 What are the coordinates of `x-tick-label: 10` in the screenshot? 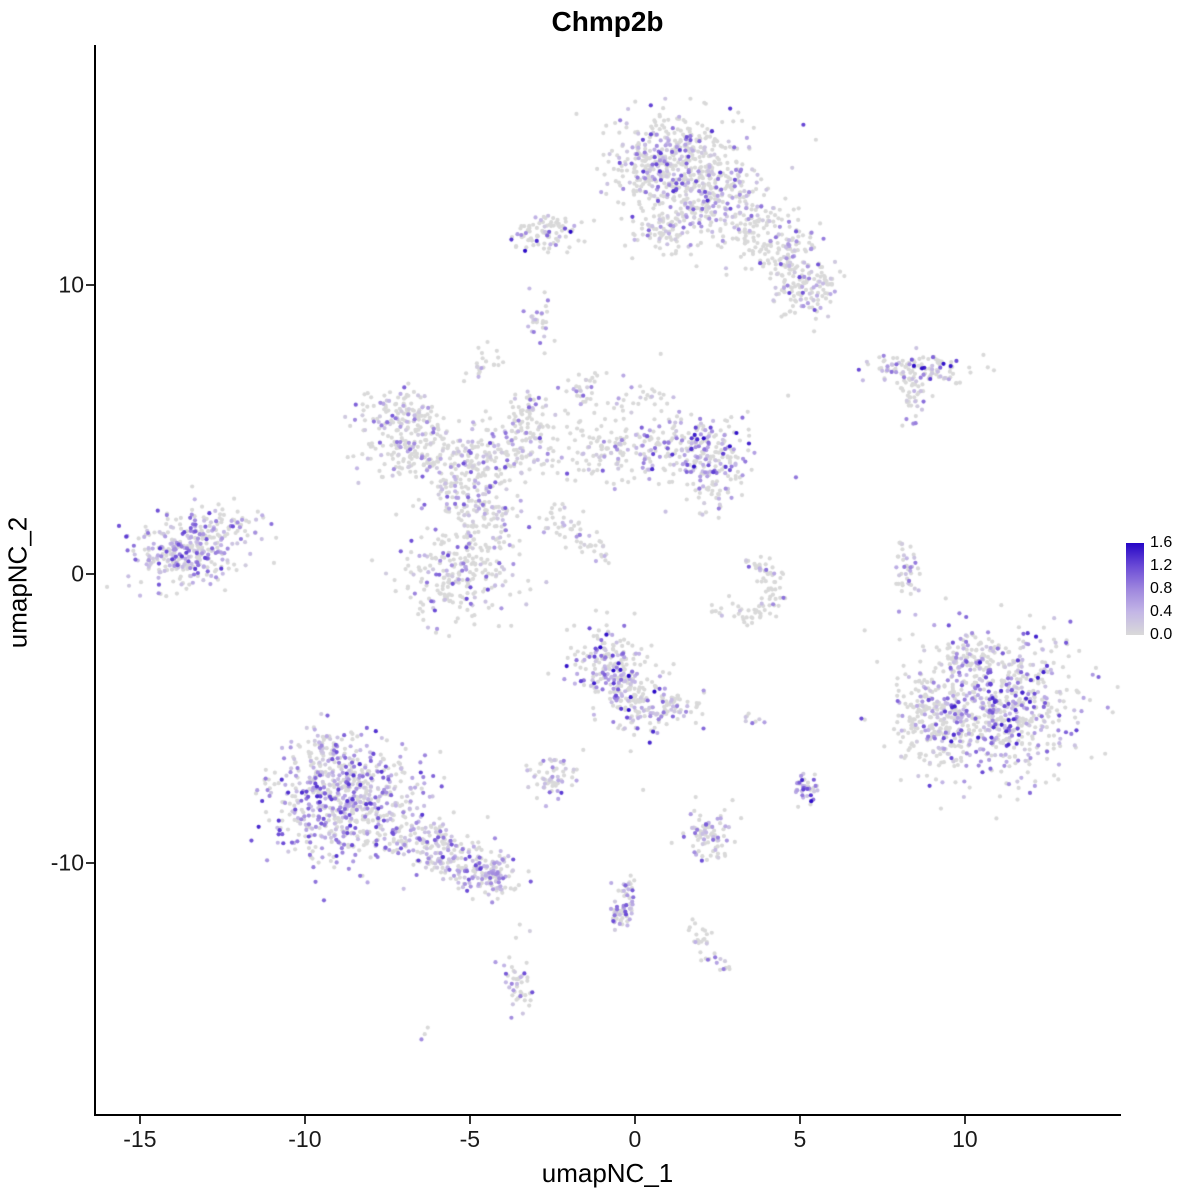 It's located at (965, 1139).